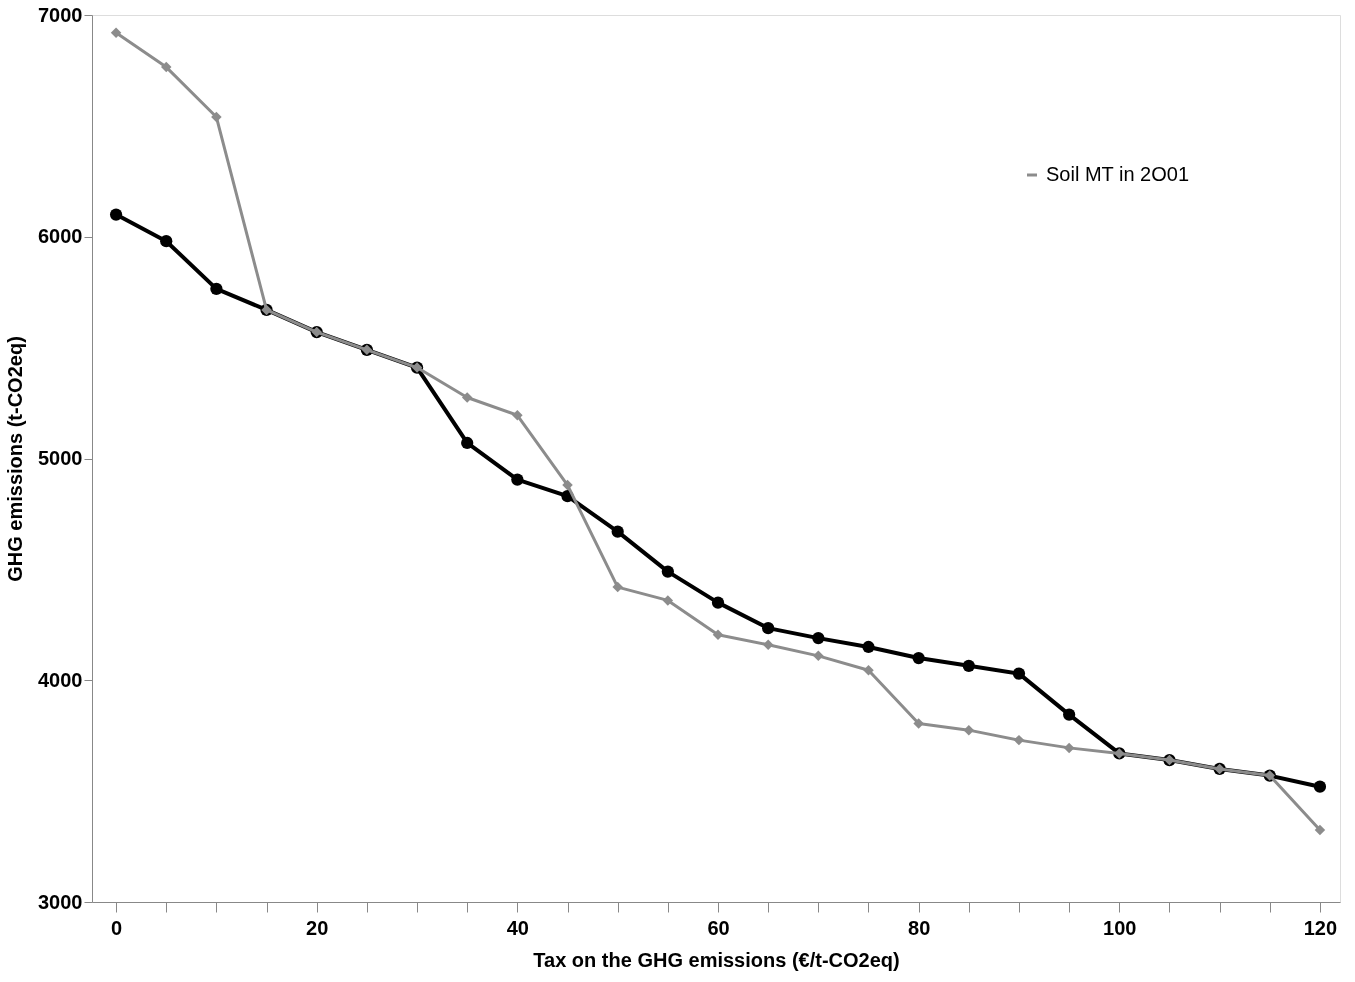 The height and width of the screenshot is (982, 1355). What do you see at coordinates (60, 236) in the screenshot?
I see `y-tick-label: 6000` at bounding box center [60, 236].